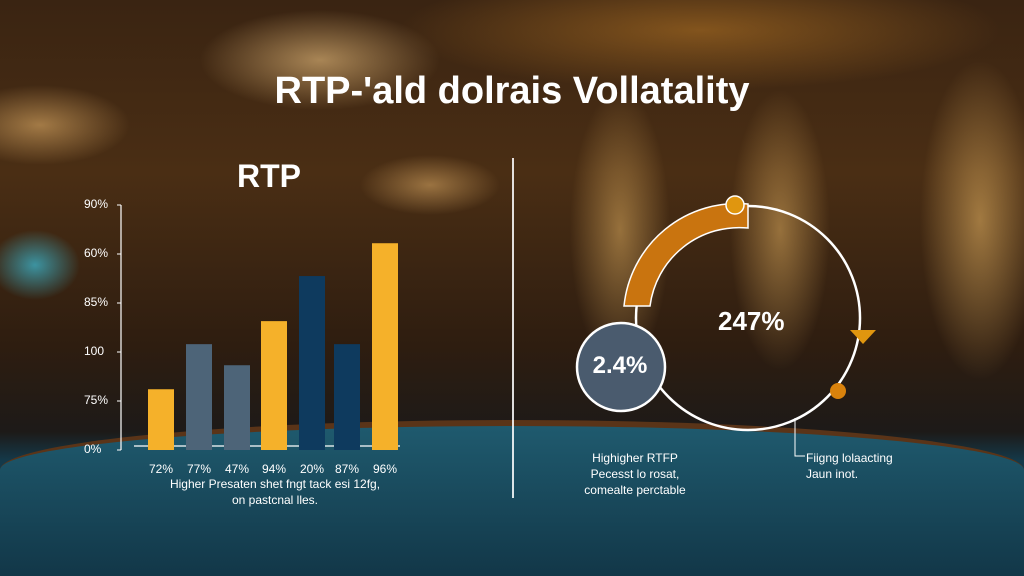  What do you see at coordinates (96, 204) in the screenshot?
I see `y-tick-label: 90%` at bounding box center [96, 204].